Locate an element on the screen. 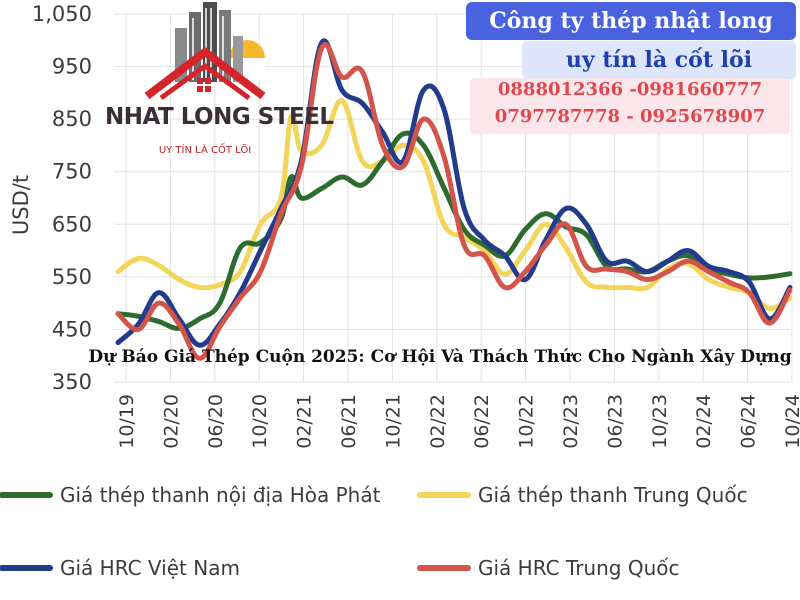  legend-label: Giá HRC Trung Quốc is located at coordinates (578, 568).